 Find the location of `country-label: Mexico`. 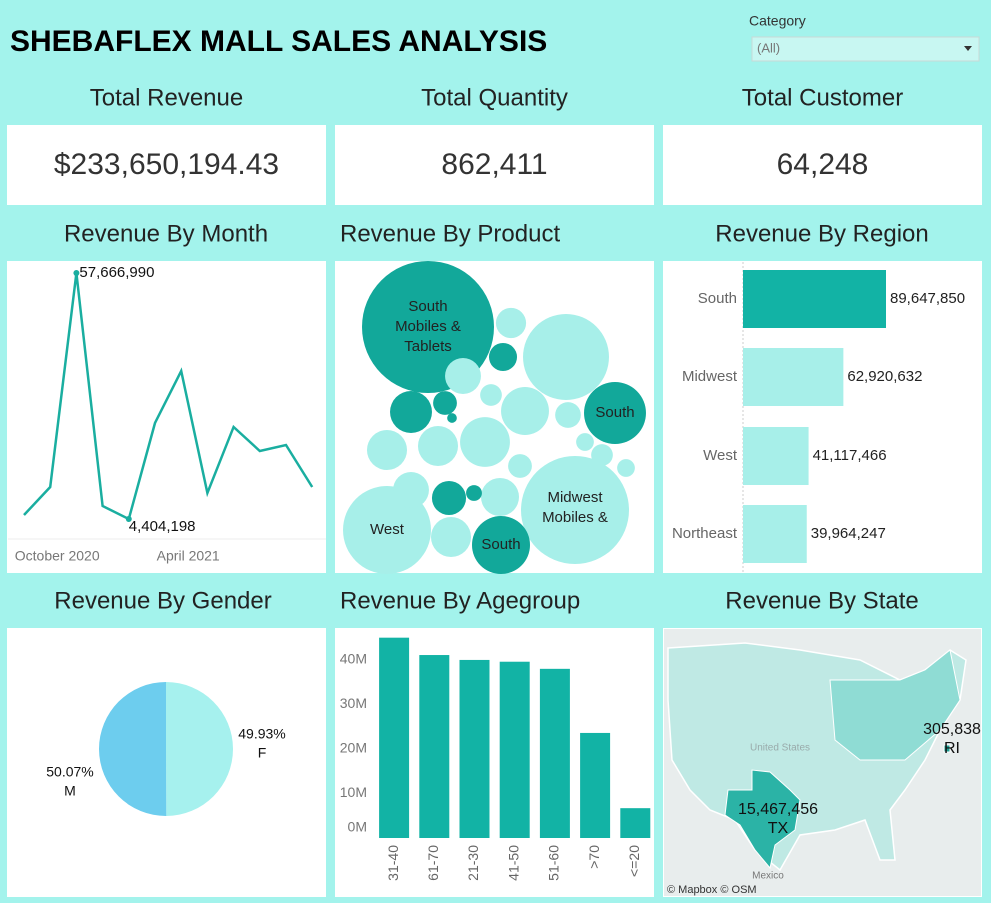

country-label: Mexico is located at coordinates (768, 876).